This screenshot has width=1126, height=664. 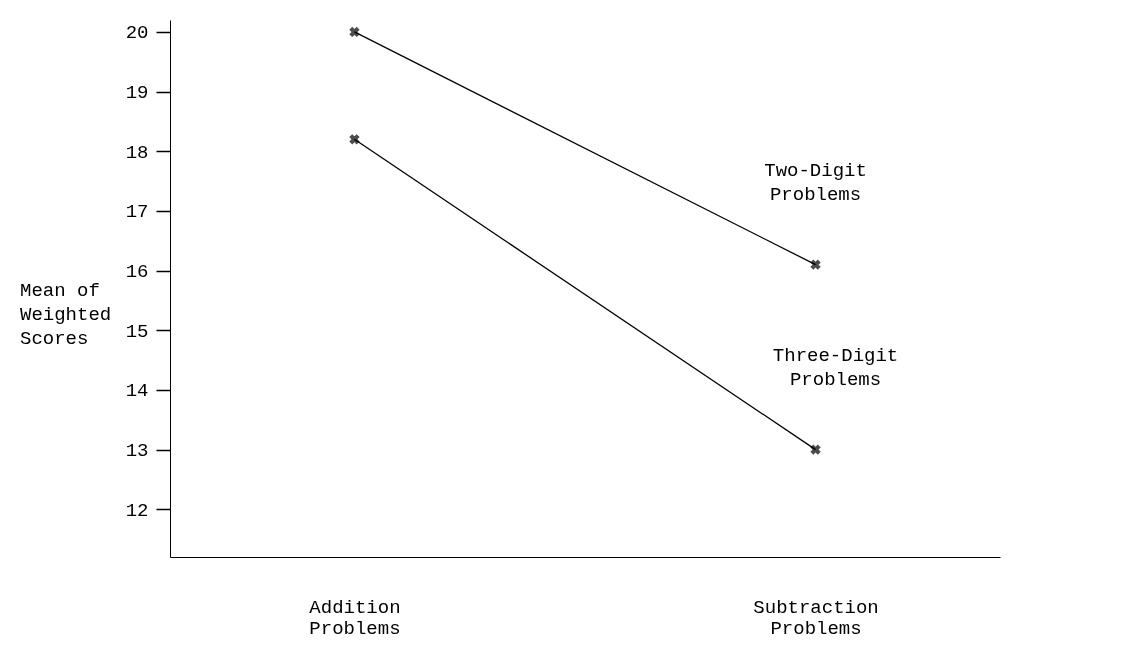 What do you see at coordinates (66, 315) in the screenshot?
I see `y-axis-title: Mean of Weighted Scores` at bounding box center [66, 315].